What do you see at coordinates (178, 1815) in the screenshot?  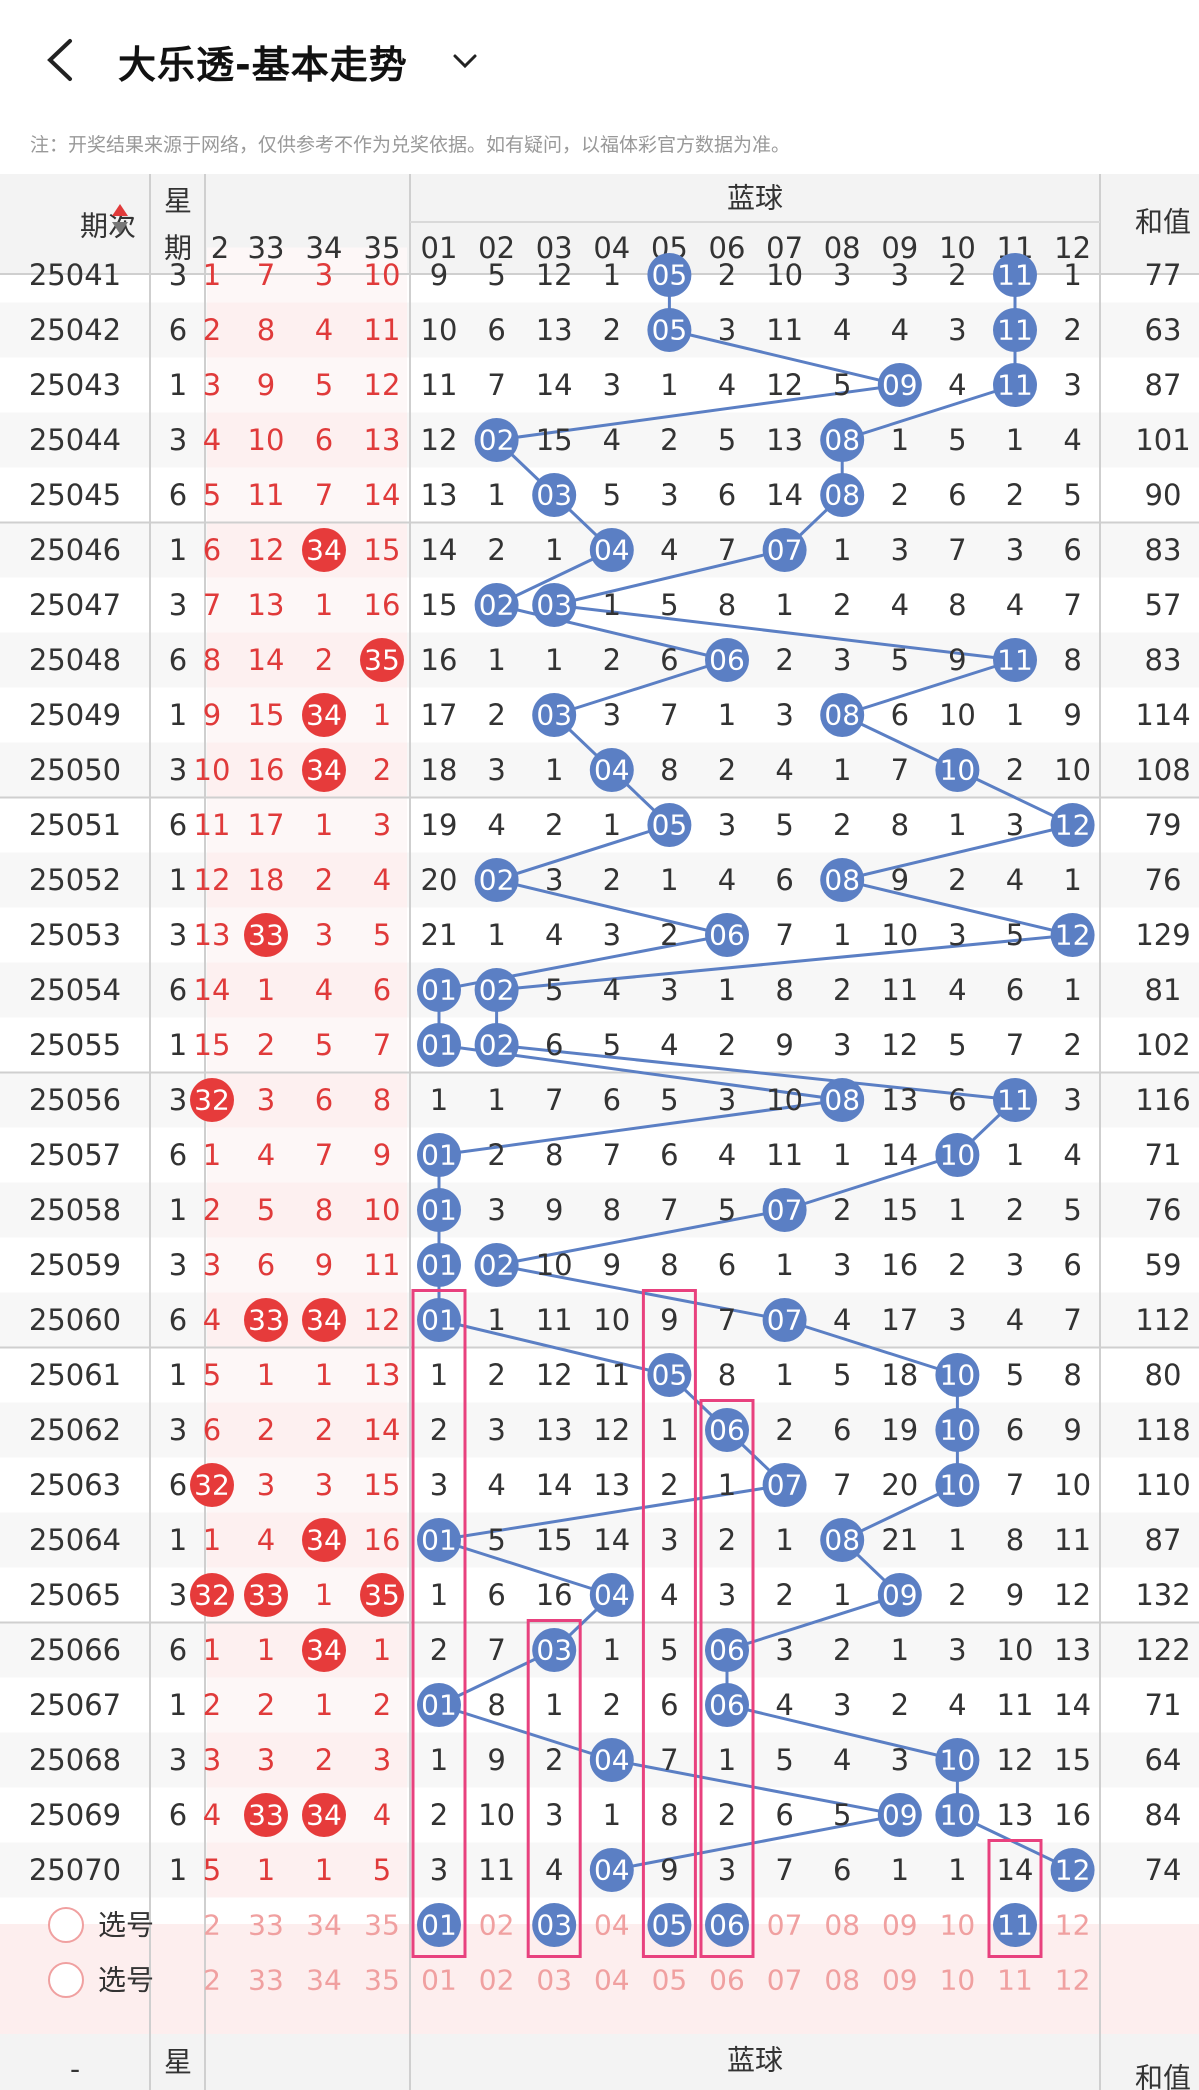 I see `weekday: 6` at bounding box center [178, 1815].